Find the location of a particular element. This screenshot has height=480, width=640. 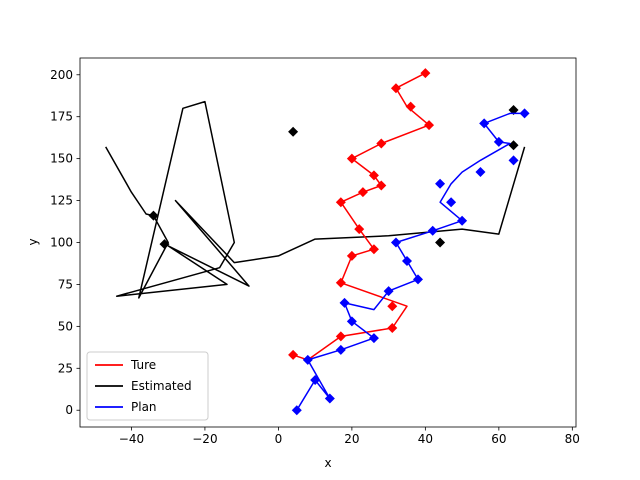

x-tick-label-60: 60 is located at coordinates (498, 439).